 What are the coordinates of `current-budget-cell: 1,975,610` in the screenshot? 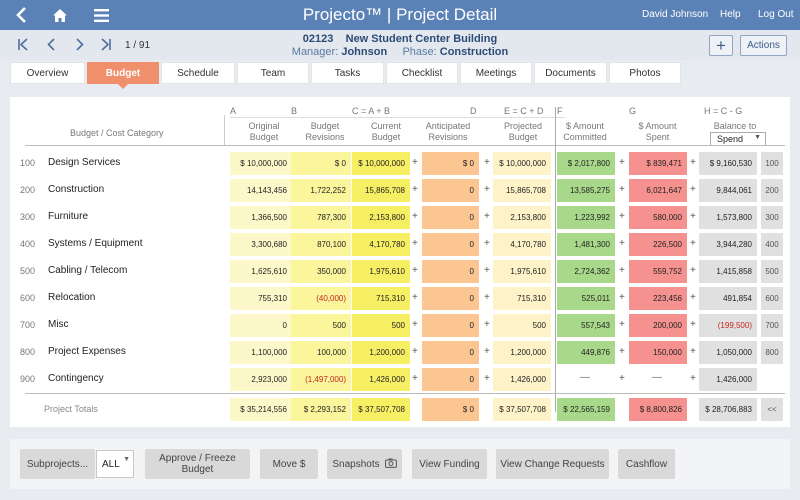 It's located at (381, 271).